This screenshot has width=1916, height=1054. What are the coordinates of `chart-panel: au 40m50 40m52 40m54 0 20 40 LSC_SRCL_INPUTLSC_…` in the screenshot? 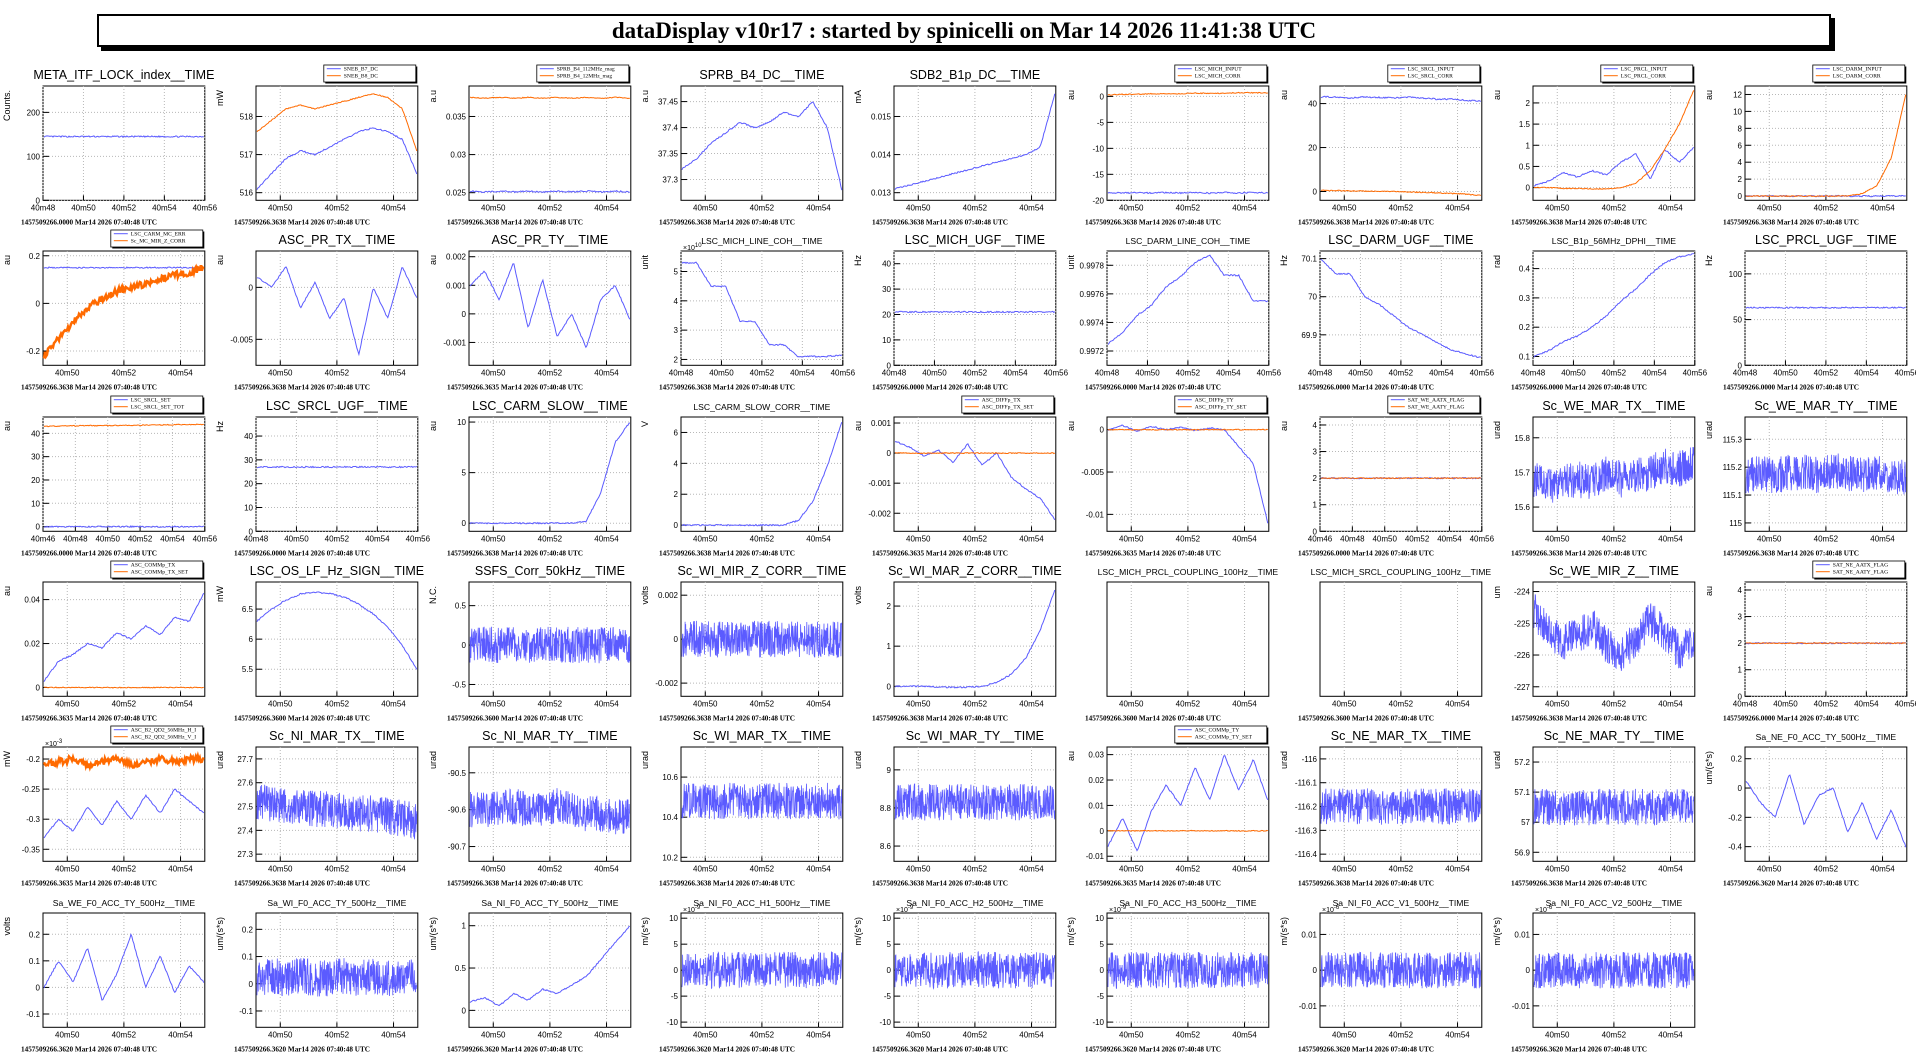 It's located at (1381, 145).